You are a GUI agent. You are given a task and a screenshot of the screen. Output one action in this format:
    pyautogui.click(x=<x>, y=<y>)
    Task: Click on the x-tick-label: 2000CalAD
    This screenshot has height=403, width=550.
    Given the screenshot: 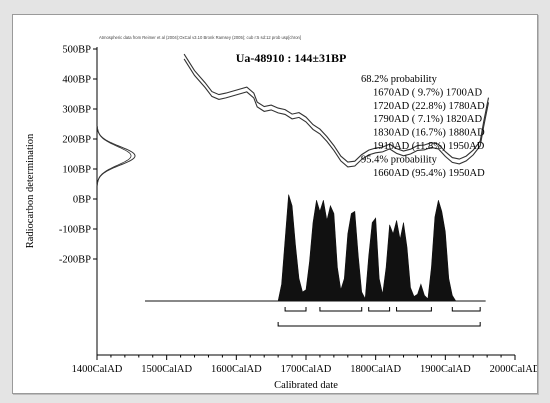 What is the action you would take?
    pyautogui.click(x=513, y=369)
    